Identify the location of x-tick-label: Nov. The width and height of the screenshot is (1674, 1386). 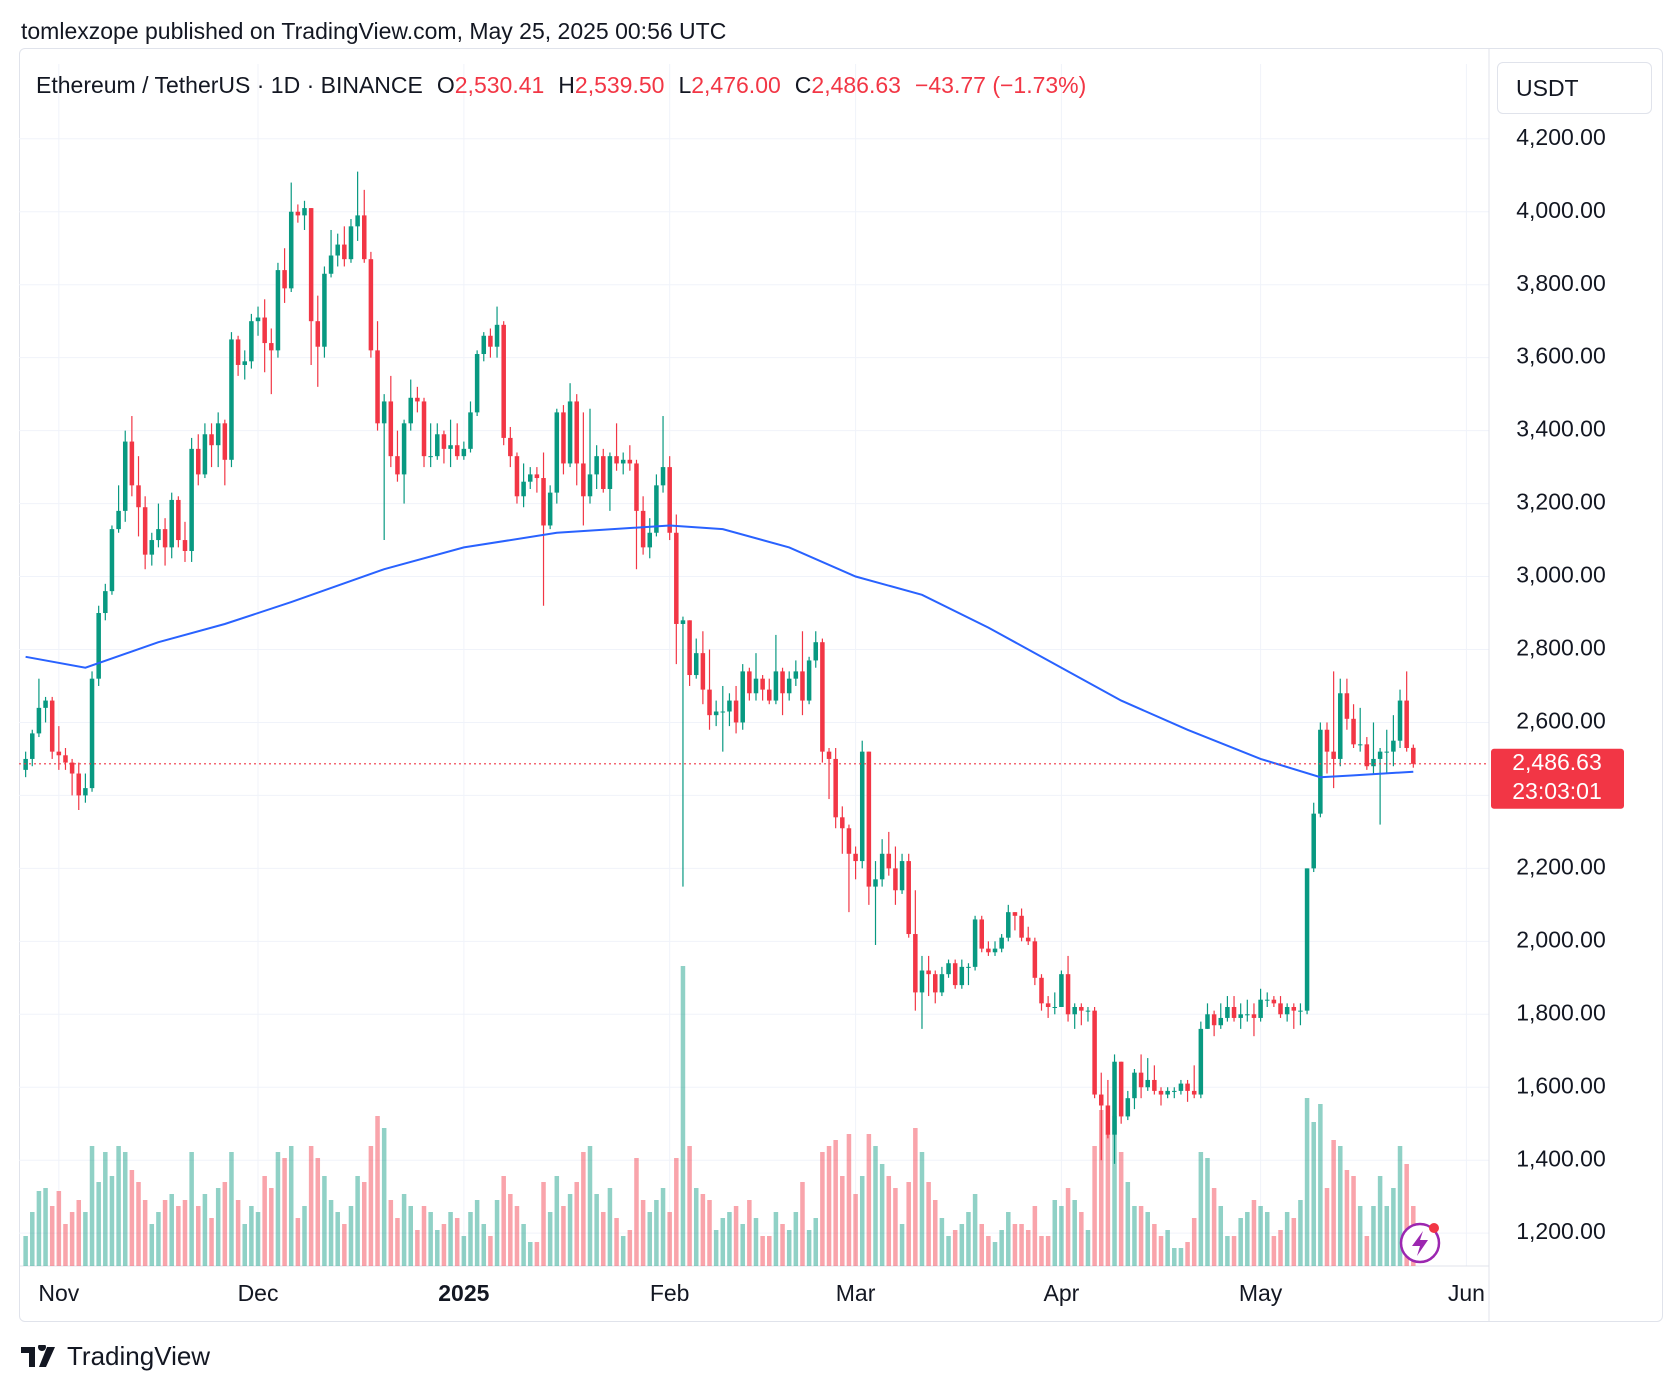
(58, 1293).